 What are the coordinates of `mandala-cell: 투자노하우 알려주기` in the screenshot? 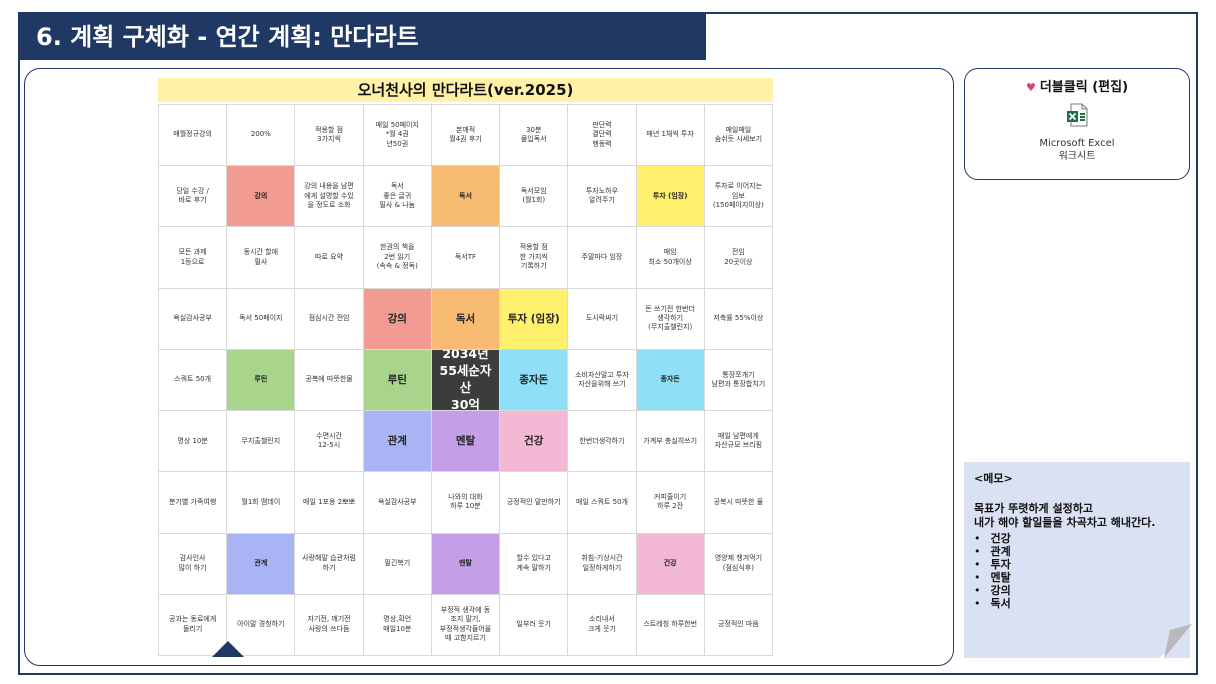 It's located at (602, 196).